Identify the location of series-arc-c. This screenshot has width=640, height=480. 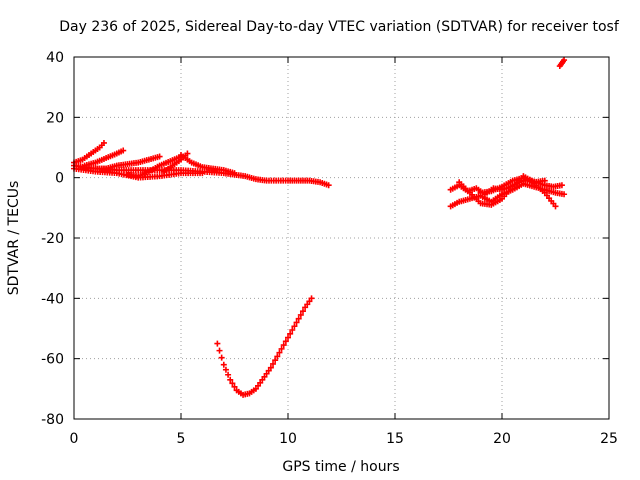
(127, 162).